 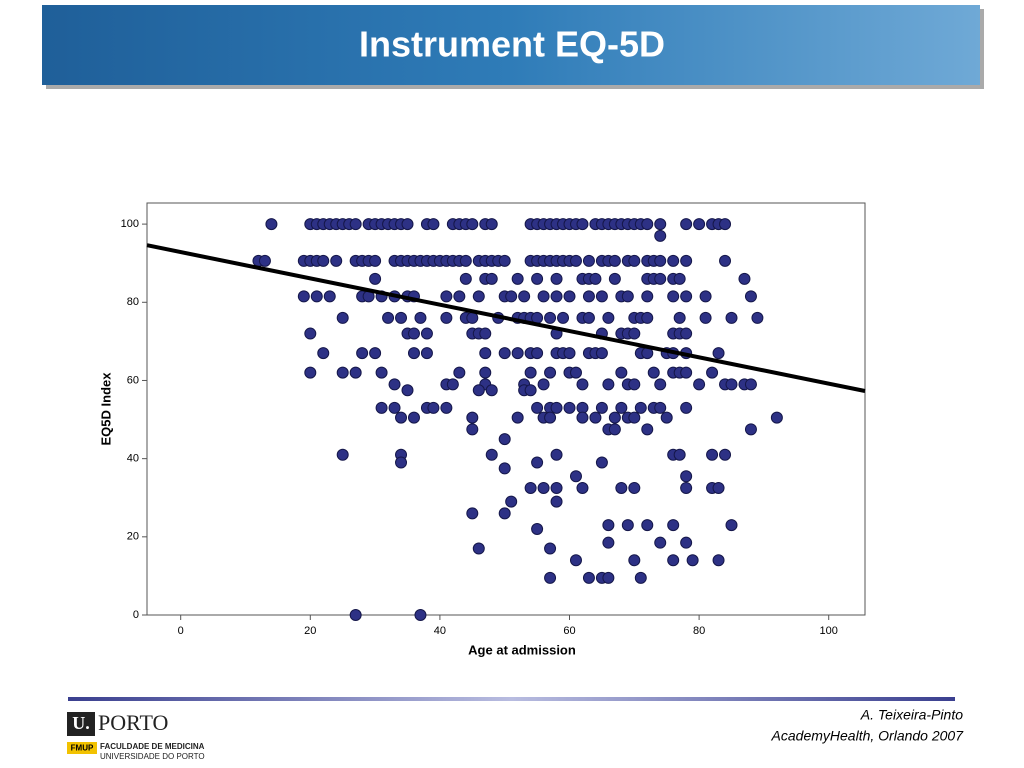 What do you see at coordinates (868, 736) in the screenshot?
I see `footer-event: AcademyHealth, Orlando 2007` at bounding box center [868, 736].